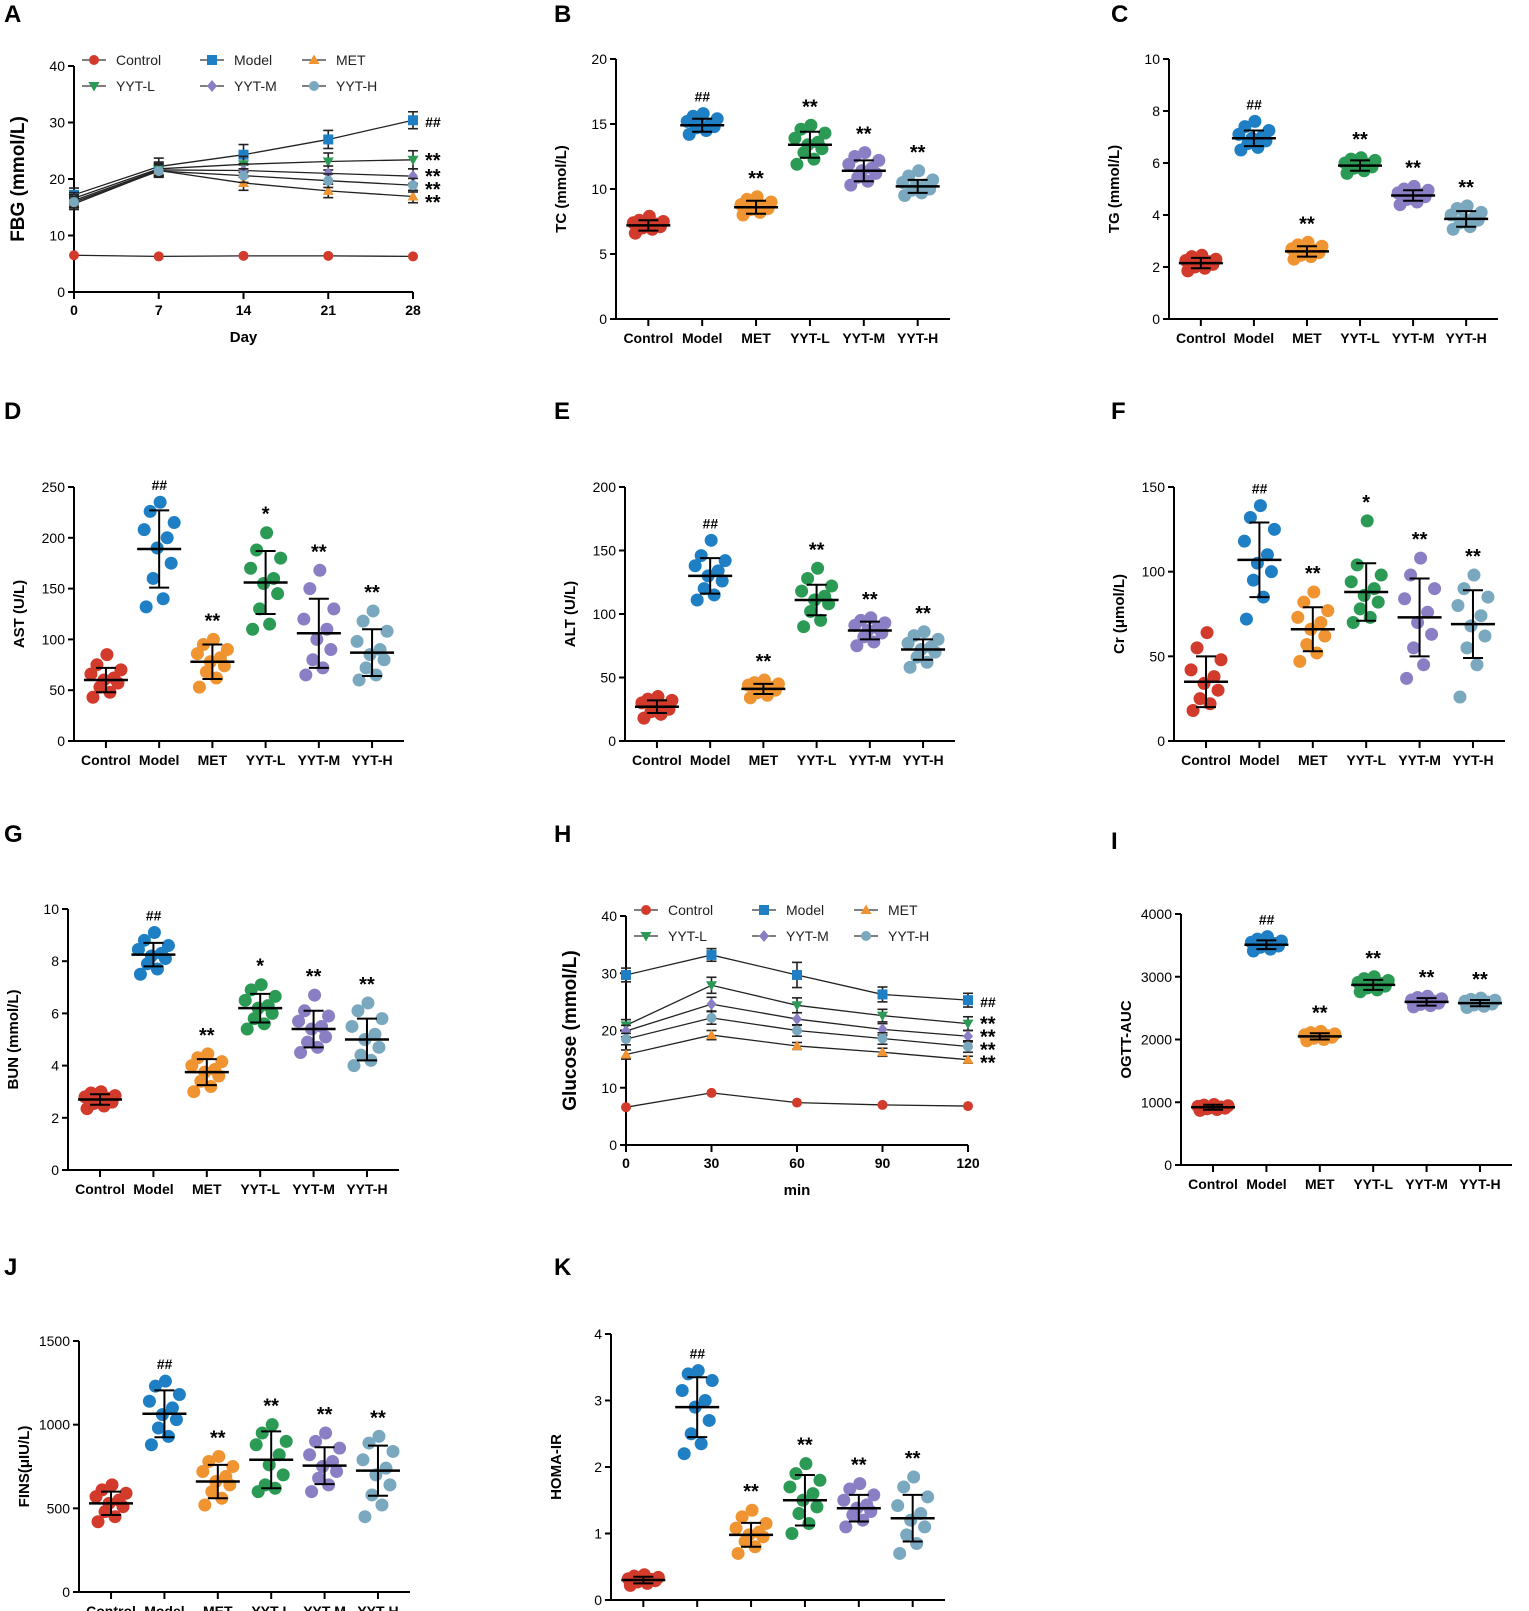  Describe the element at coordinates (883, 1163) in the screenshot. I see `x-tick-label: 90` at that location.